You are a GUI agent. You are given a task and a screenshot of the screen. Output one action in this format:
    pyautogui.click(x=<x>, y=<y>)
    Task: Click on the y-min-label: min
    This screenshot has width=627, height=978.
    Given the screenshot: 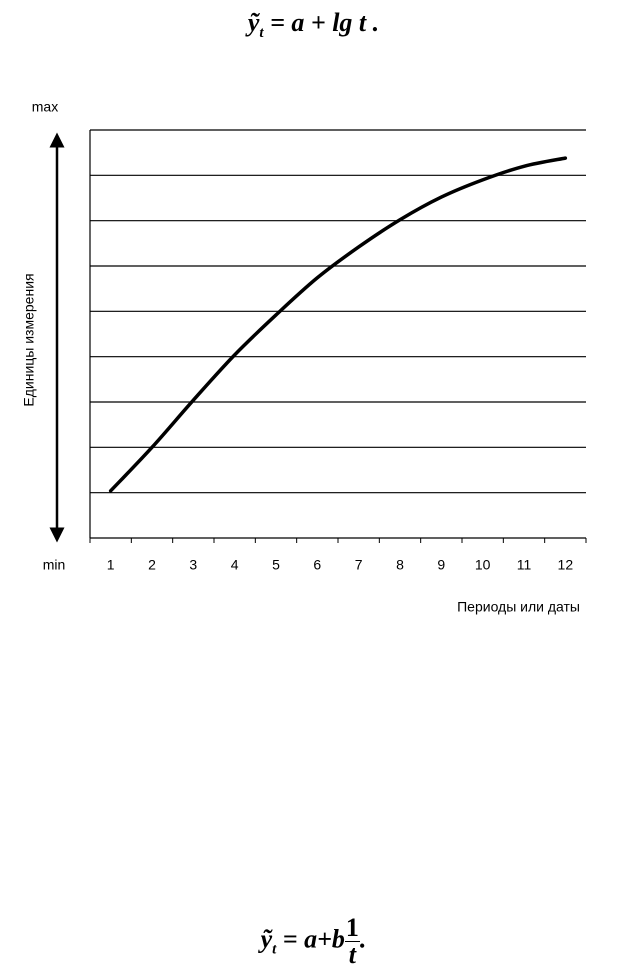 What is the action you would take?
    pyautogui.click(x=54, y=565)
    